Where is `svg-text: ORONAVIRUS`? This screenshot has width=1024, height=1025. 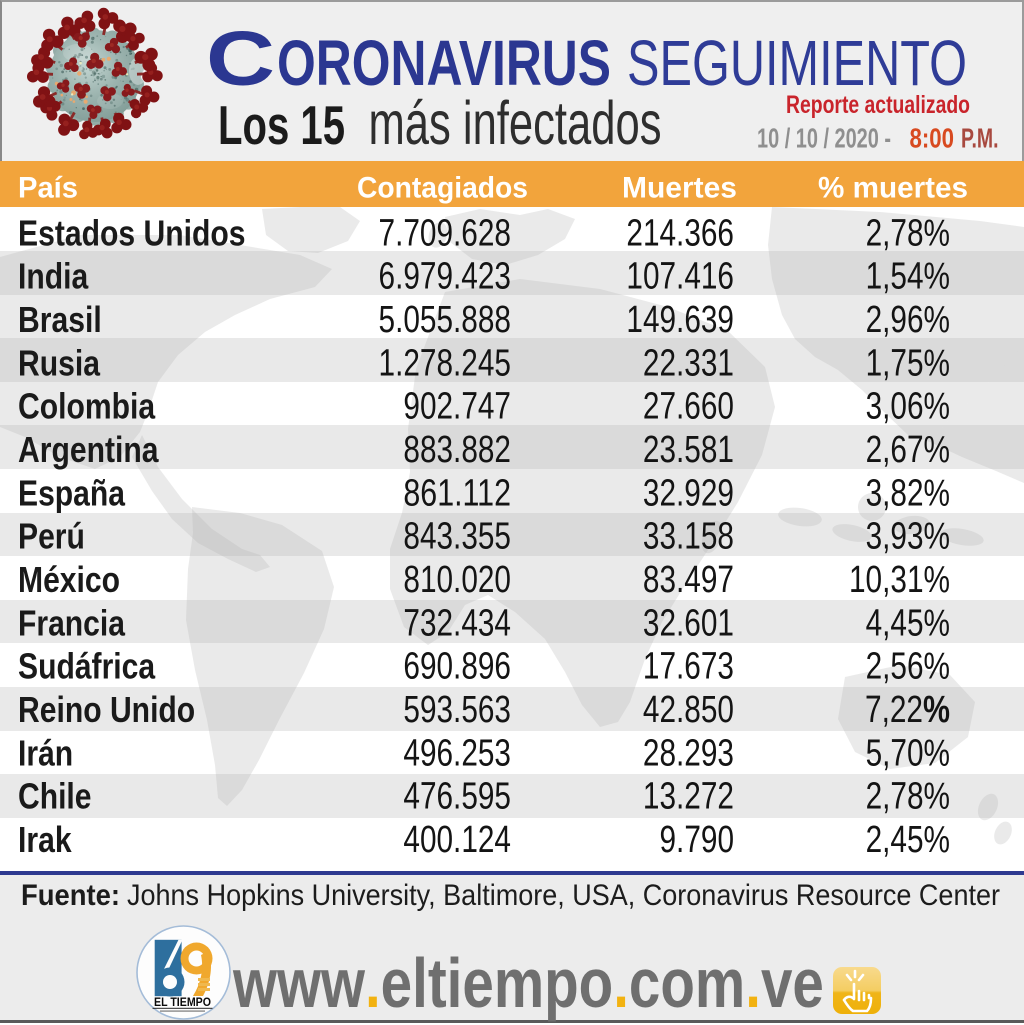
svg-text: ORONAVIRUS is located at coordinates (444, 63).